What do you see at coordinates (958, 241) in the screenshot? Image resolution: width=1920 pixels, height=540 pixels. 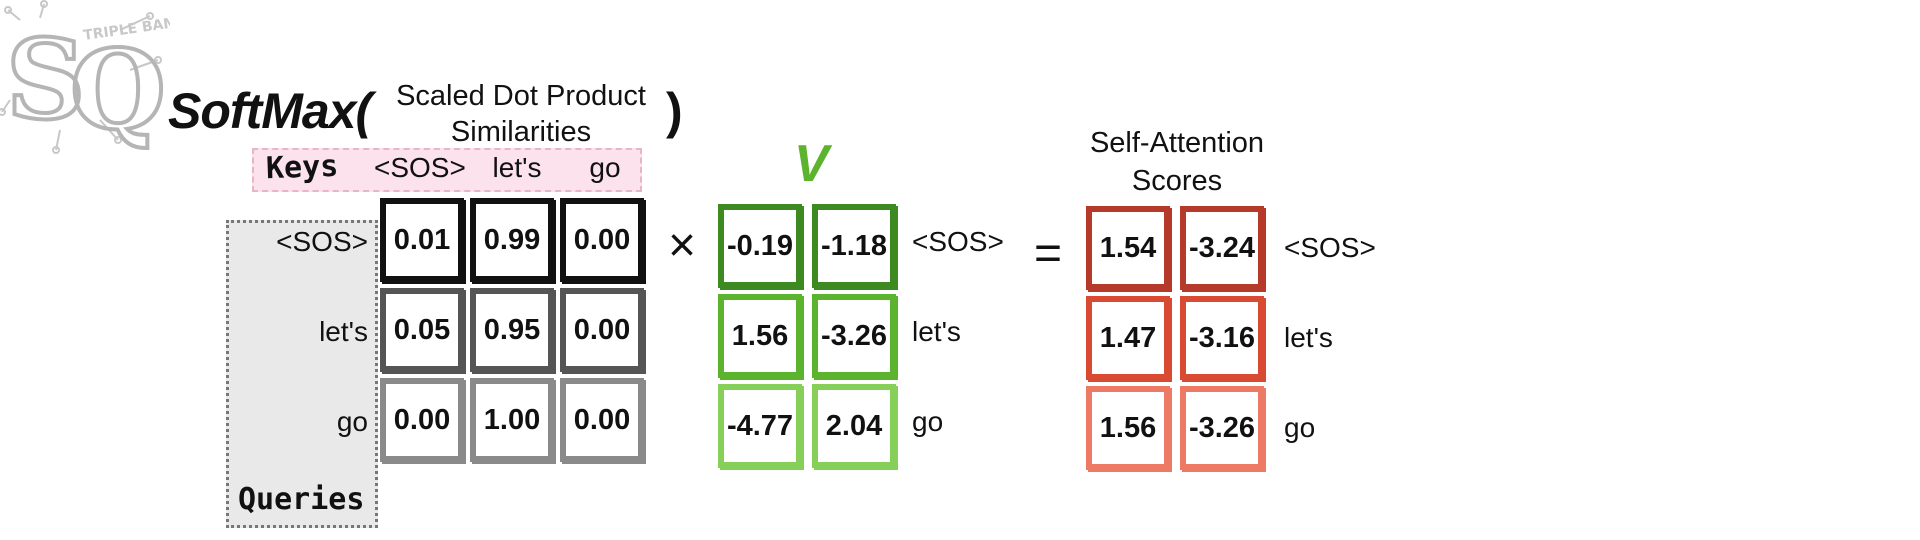 I see `values-row-label: <SOS>` at bounding box center [958, 241].